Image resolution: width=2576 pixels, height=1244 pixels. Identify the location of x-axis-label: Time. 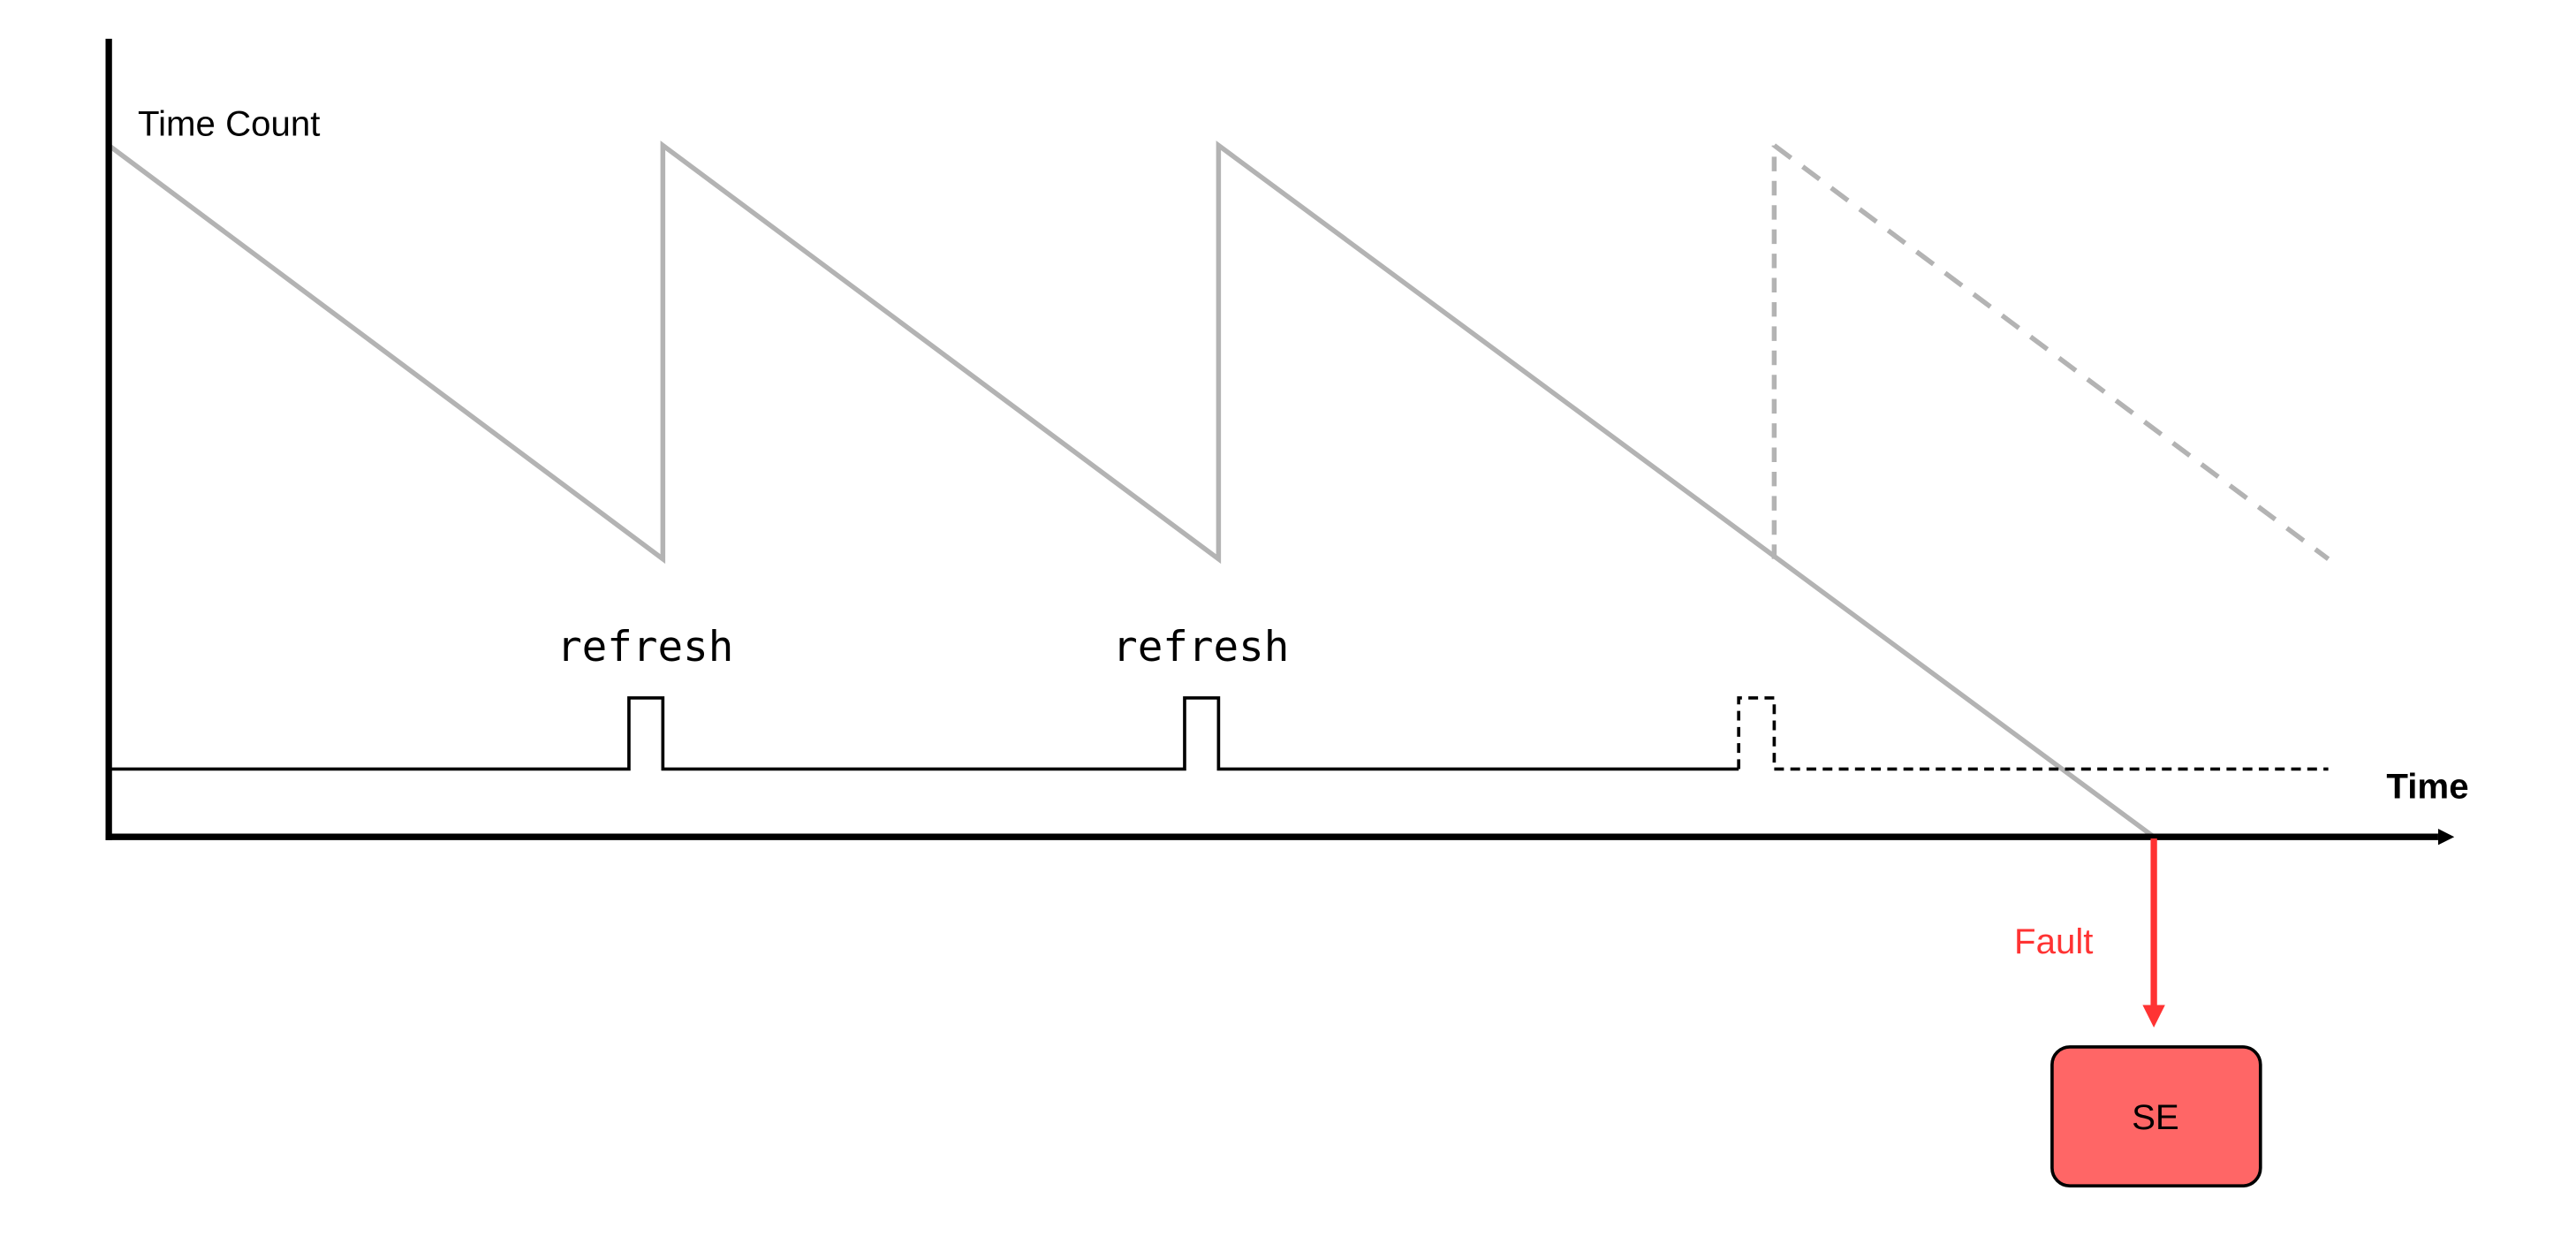
(2427, 786).